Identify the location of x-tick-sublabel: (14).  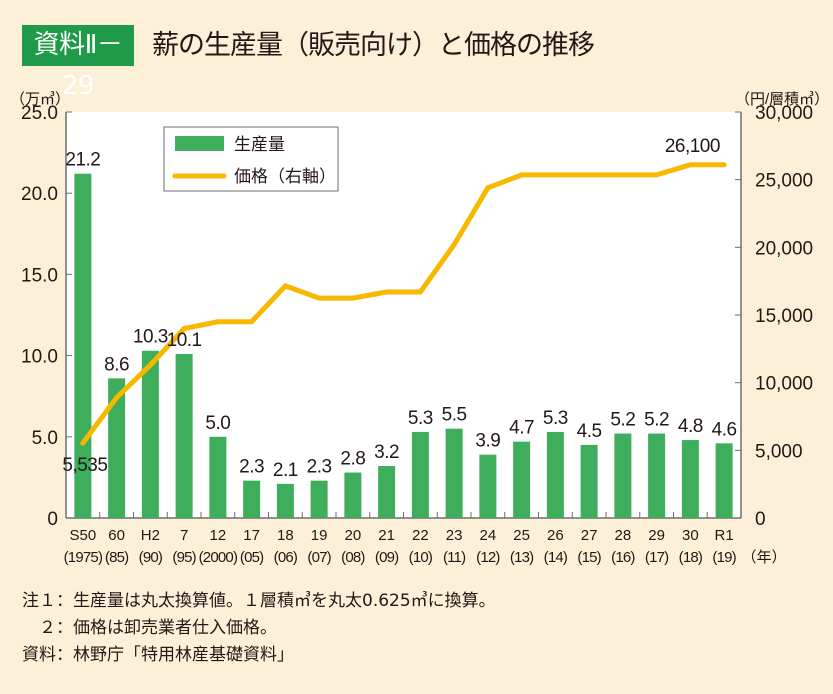
(556, 557).